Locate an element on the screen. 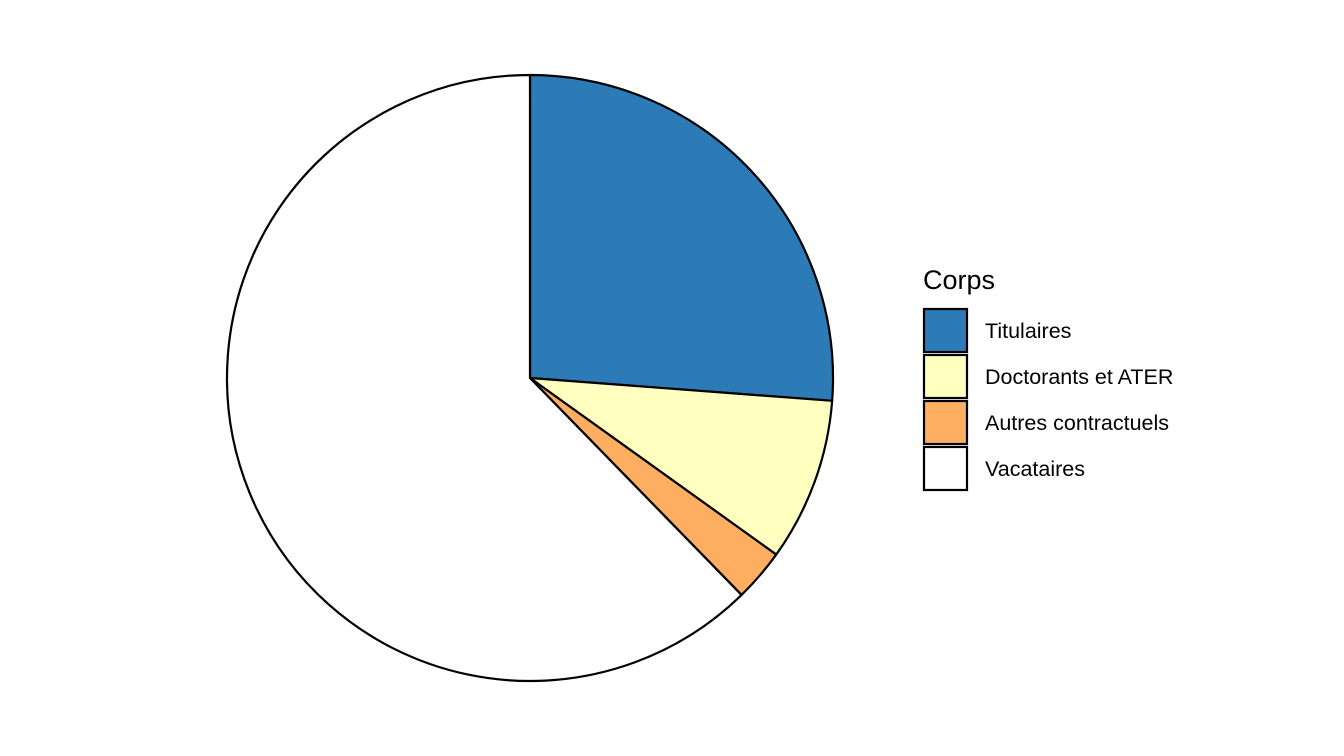 The width and height of the screenshot is (1344, 756). legend-key-vacataires is located at coordinates (945, 468).